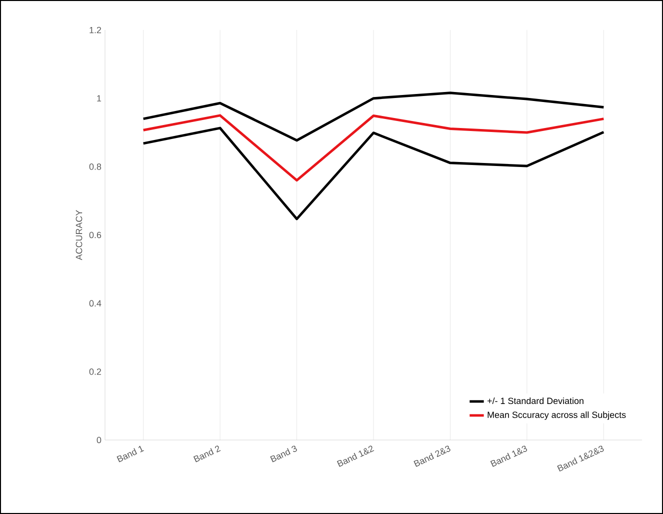 Image resolution: width=663 pixels, height=514 pixels. Describe the element at coordinates (79, 235) in the screenshot. I see `y-axis-title: ACCURACY` at that location.